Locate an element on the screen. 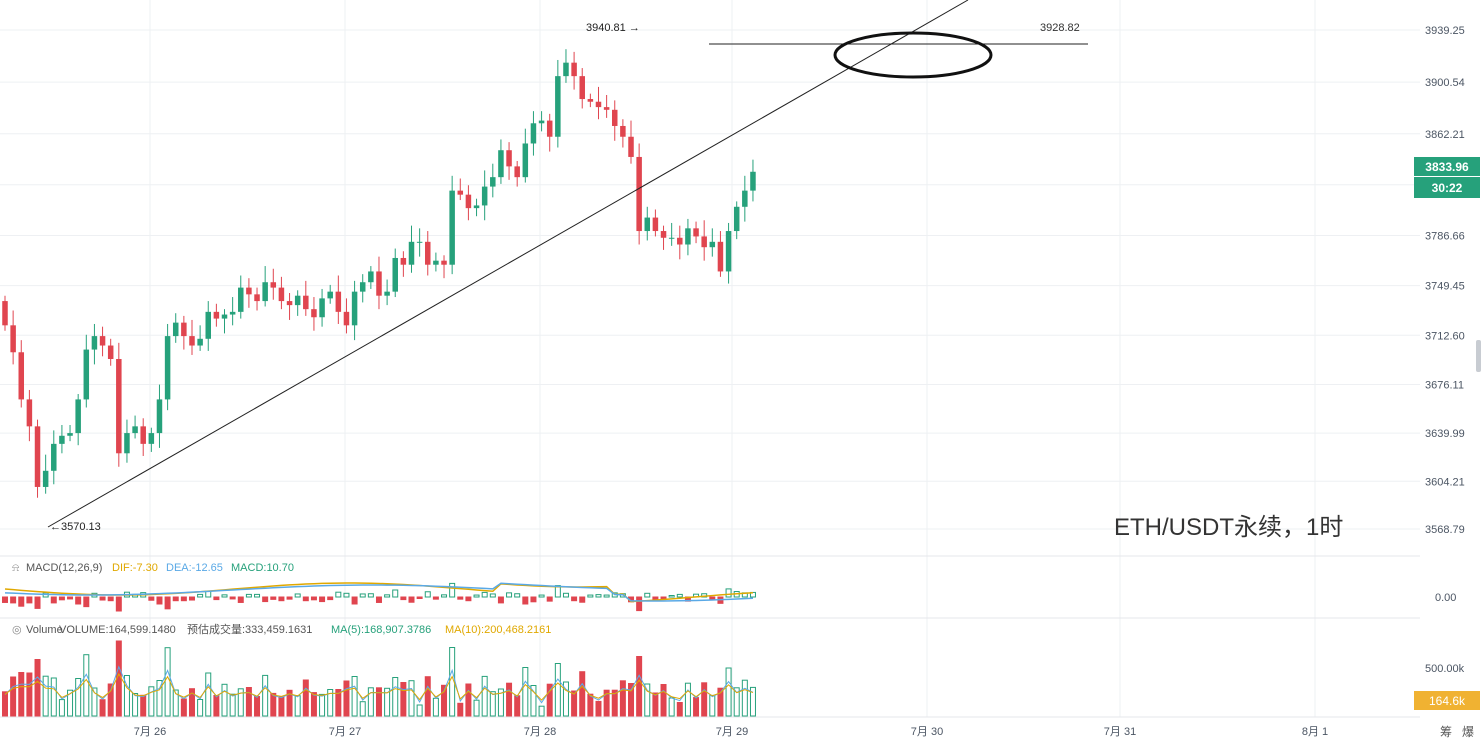 This screenshot has width=1481, height=749. side-scroll-handle is located at coordinates (1478, 356).